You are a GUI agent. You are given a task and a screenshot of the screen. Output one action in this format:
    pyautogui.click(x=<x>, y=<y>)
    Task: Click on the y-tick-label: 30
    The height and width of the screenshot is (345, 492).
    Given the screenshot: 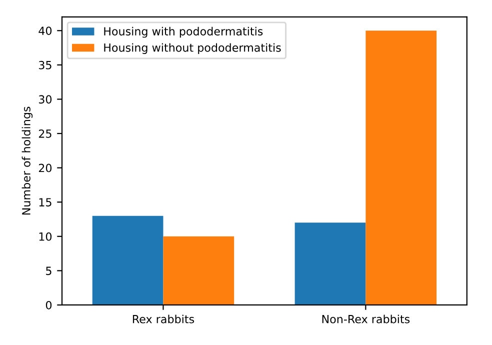 What is the action you would take?
    pyautogui.click(x=45, y=99)
    